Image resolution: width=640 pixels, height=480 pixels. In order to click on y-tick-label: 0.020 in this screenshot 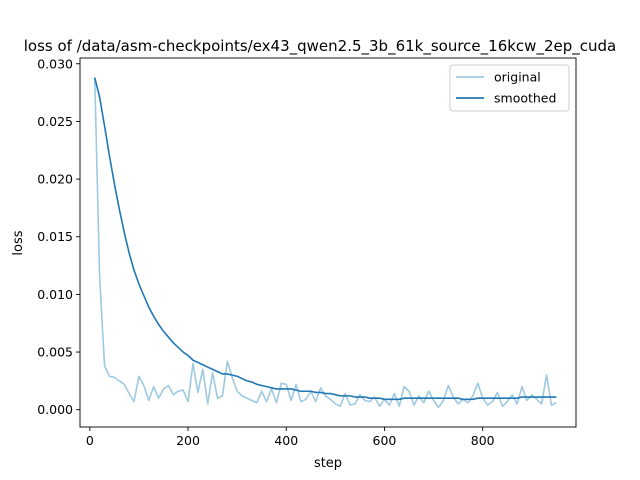, I will do `click(55, 179)`.